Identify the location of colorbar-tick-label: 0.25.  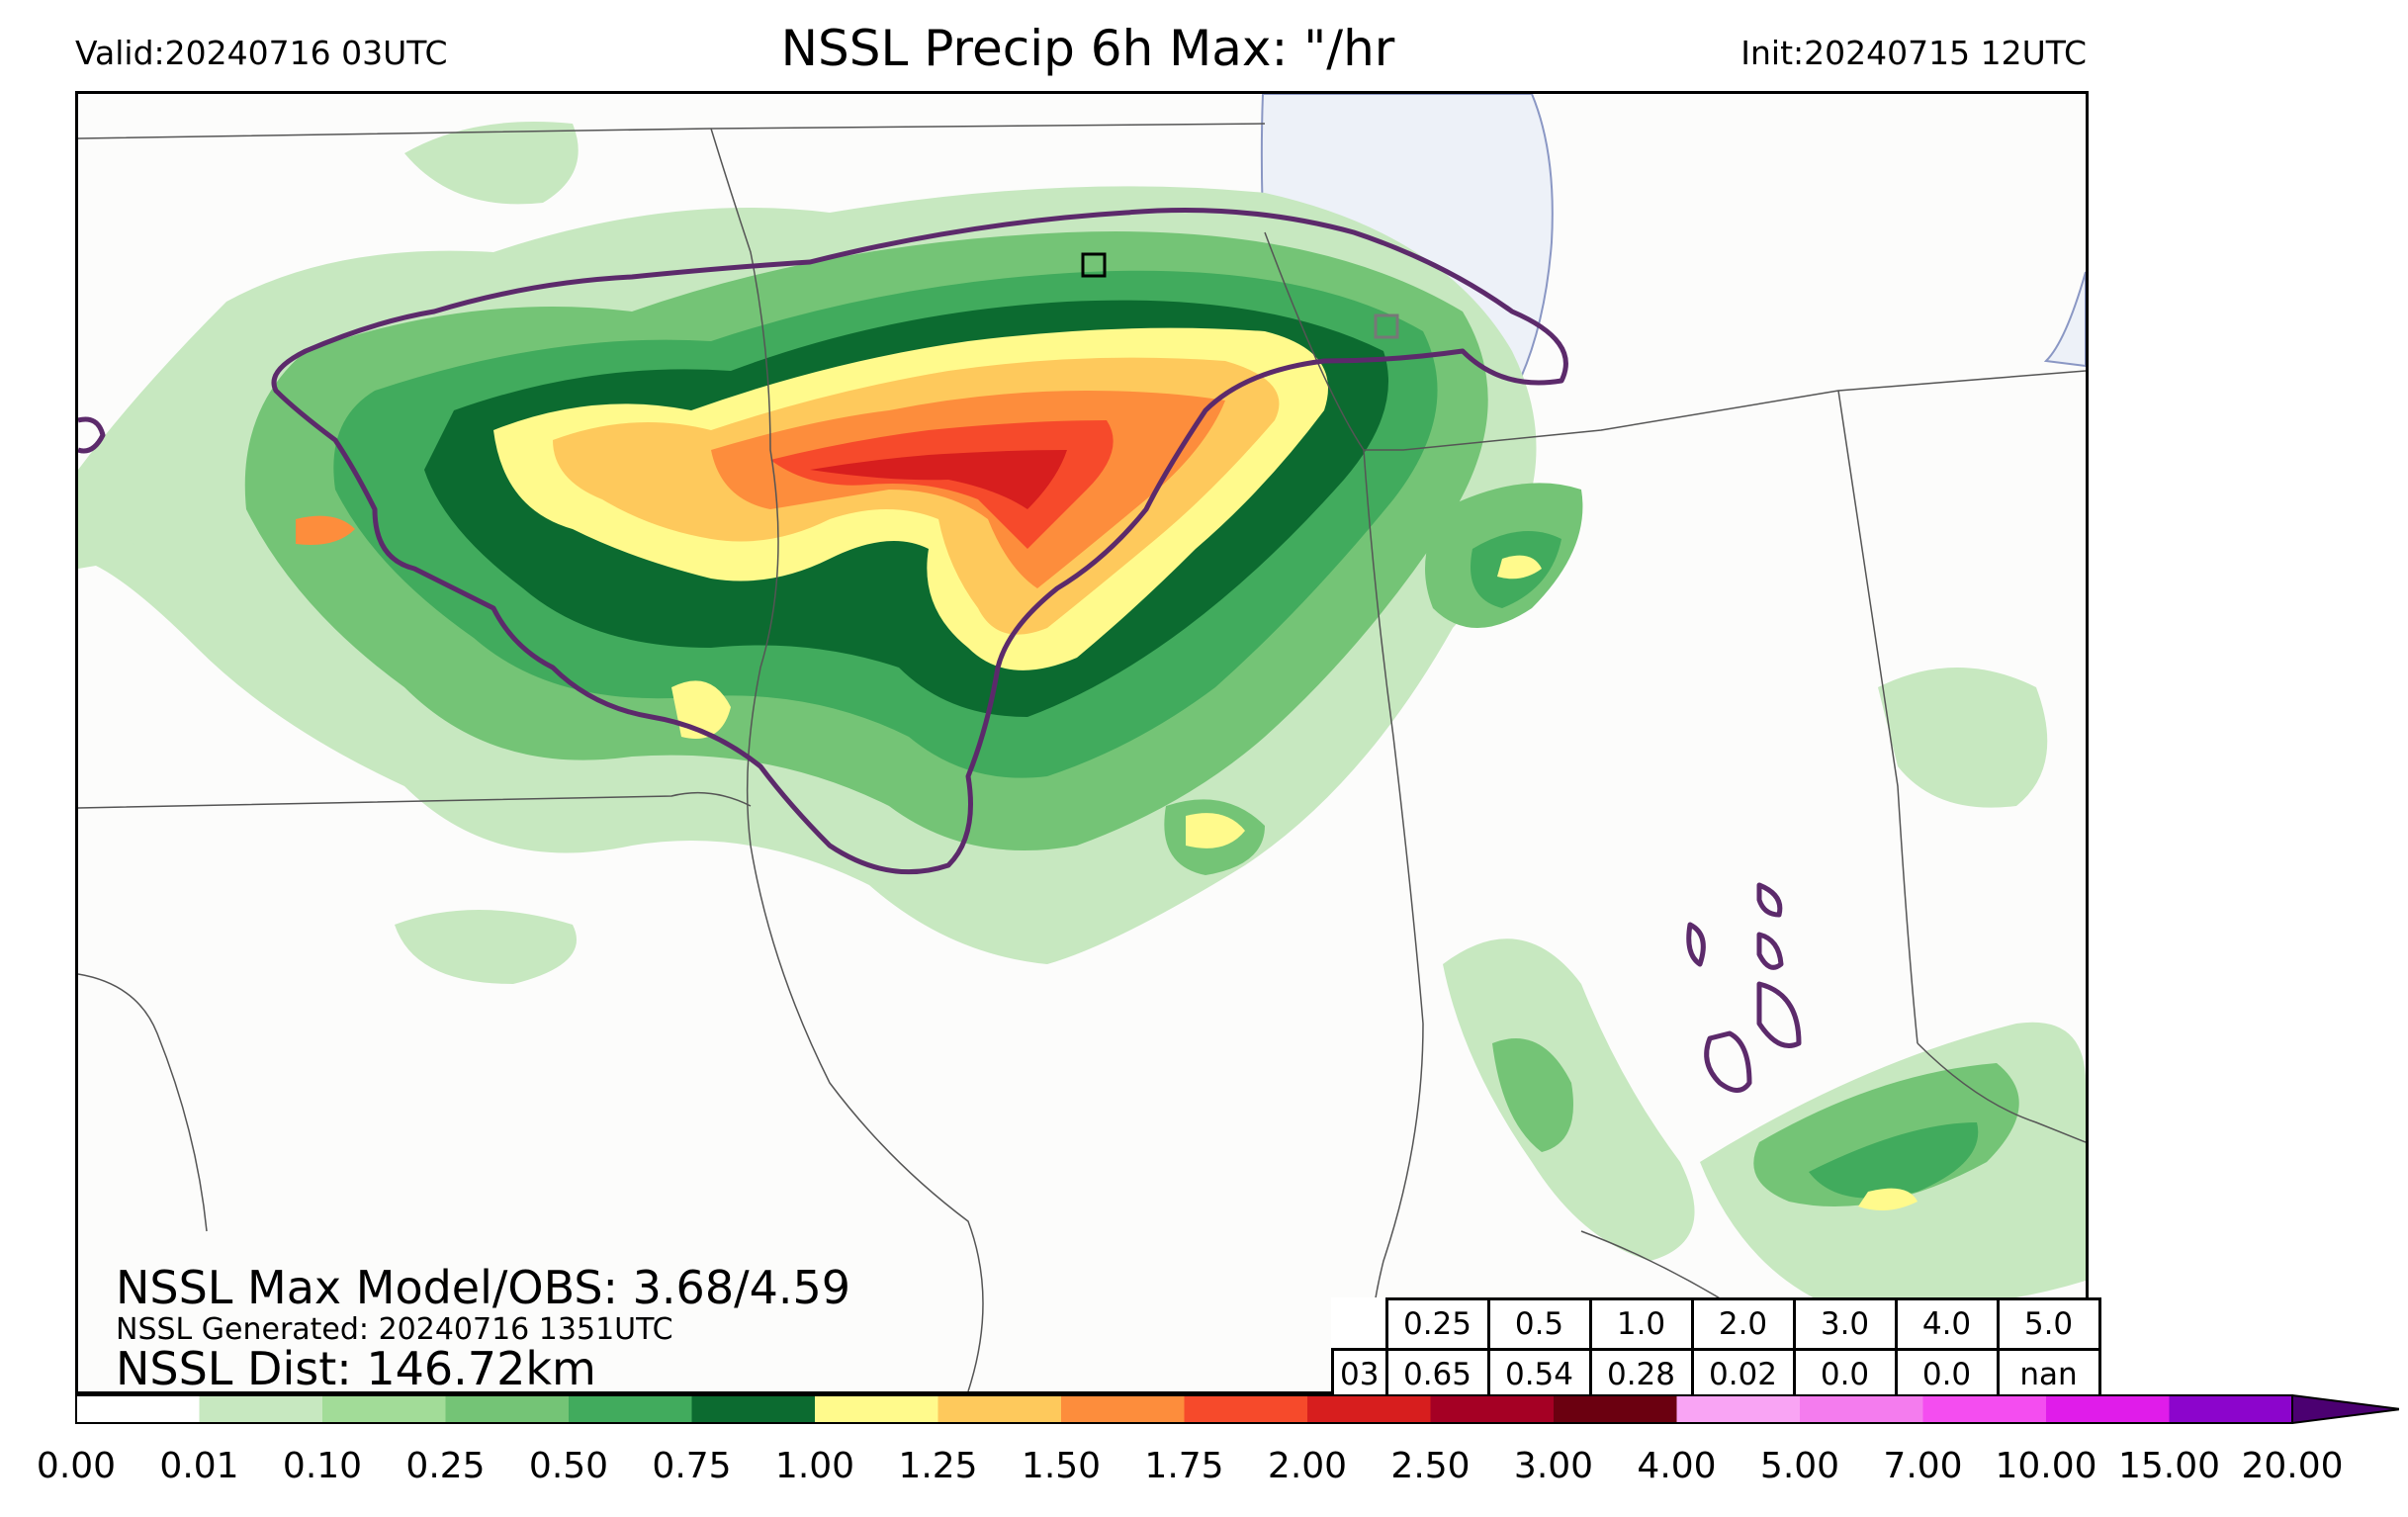
(445, 1466).